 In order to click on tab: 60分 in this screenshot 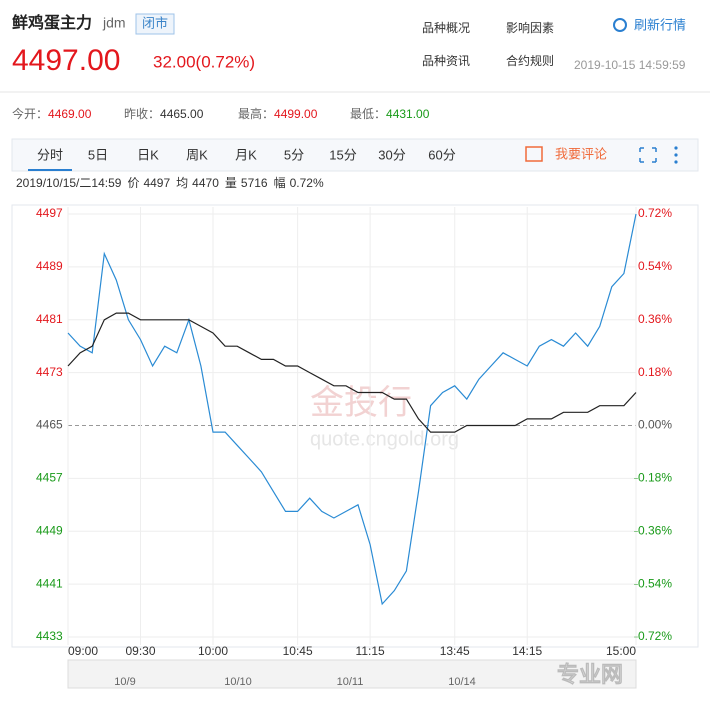, I will do `click(441, 154)`.